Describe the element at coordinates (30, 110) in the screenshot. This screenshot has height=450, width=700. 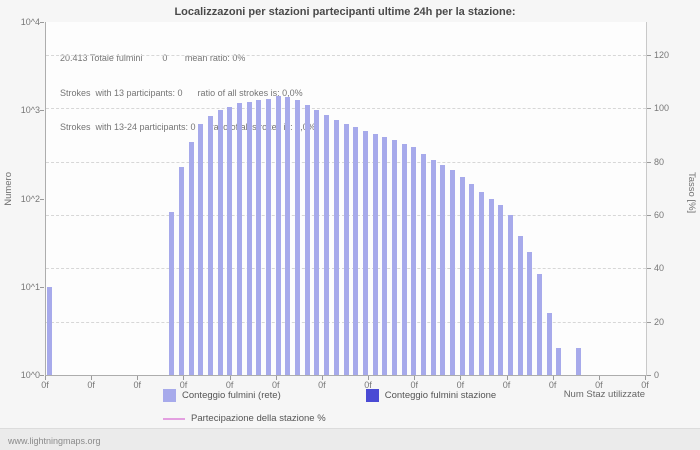
I see `left-tick-label: 10^3` at that location.